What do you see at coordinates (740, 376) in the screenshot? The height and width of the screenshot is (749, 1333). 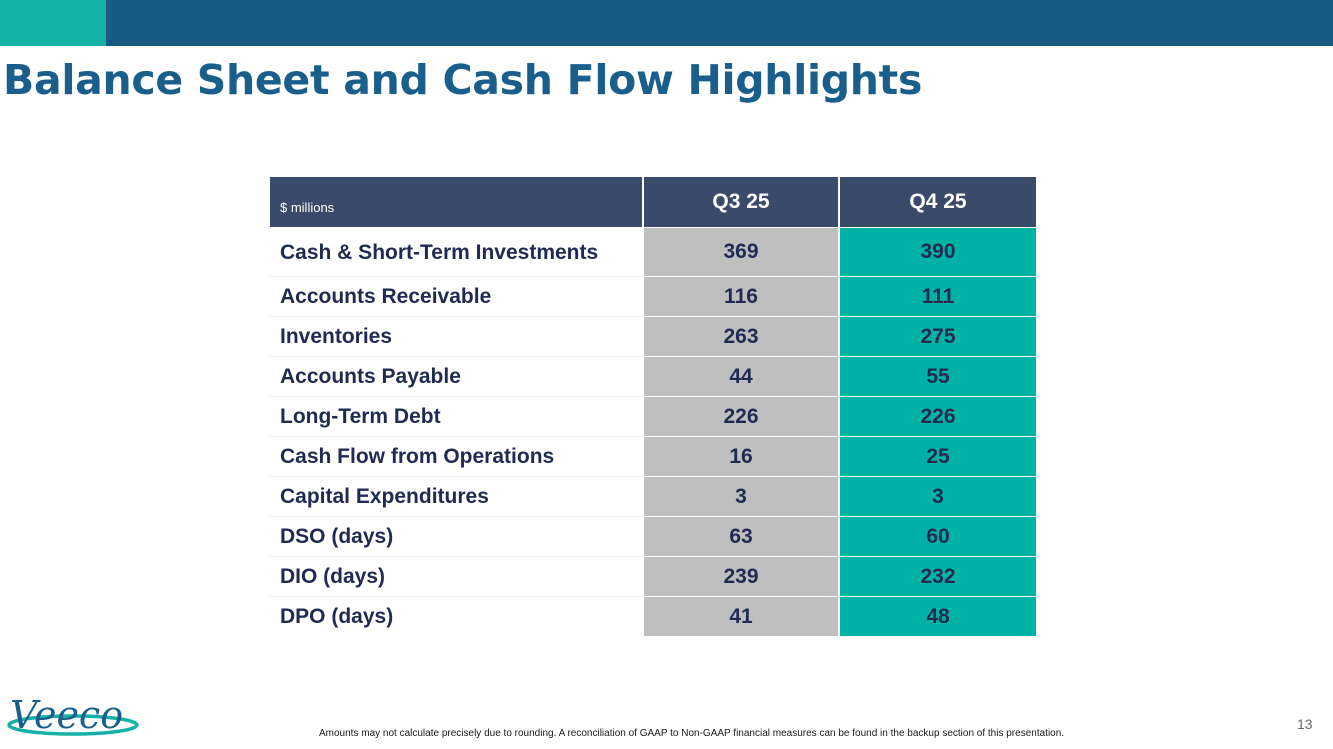 I see `q3-value: 44` at bounding box center [740, 376].